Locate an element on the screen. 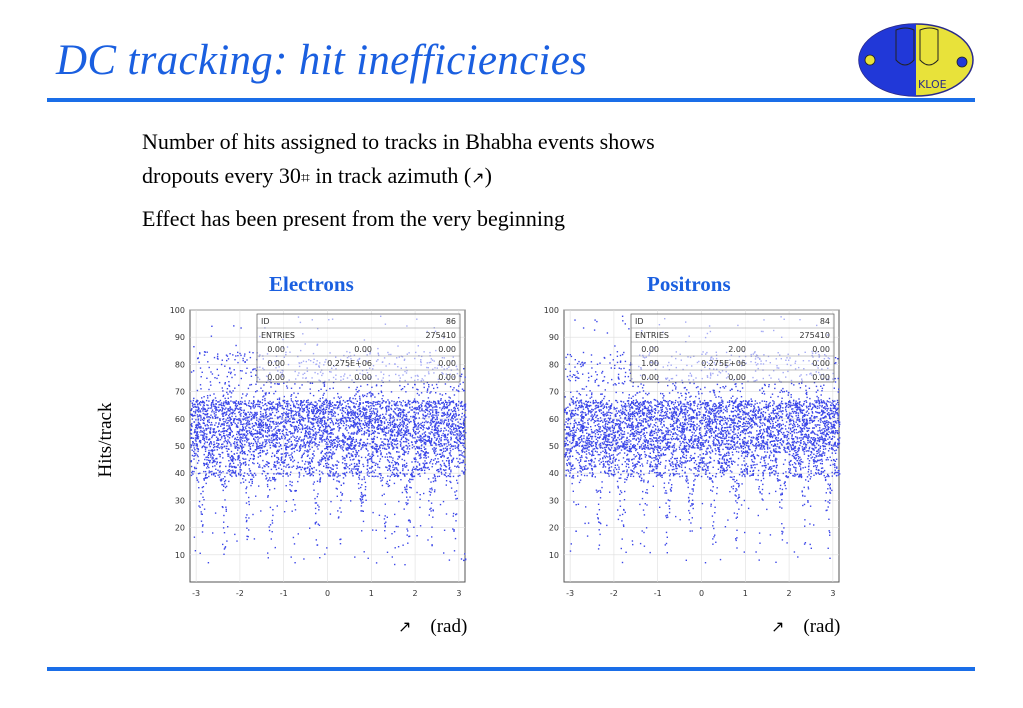 This screenshot has height=708, width=1023. x-tick-label: 3 is located at coordinates (458, 593).